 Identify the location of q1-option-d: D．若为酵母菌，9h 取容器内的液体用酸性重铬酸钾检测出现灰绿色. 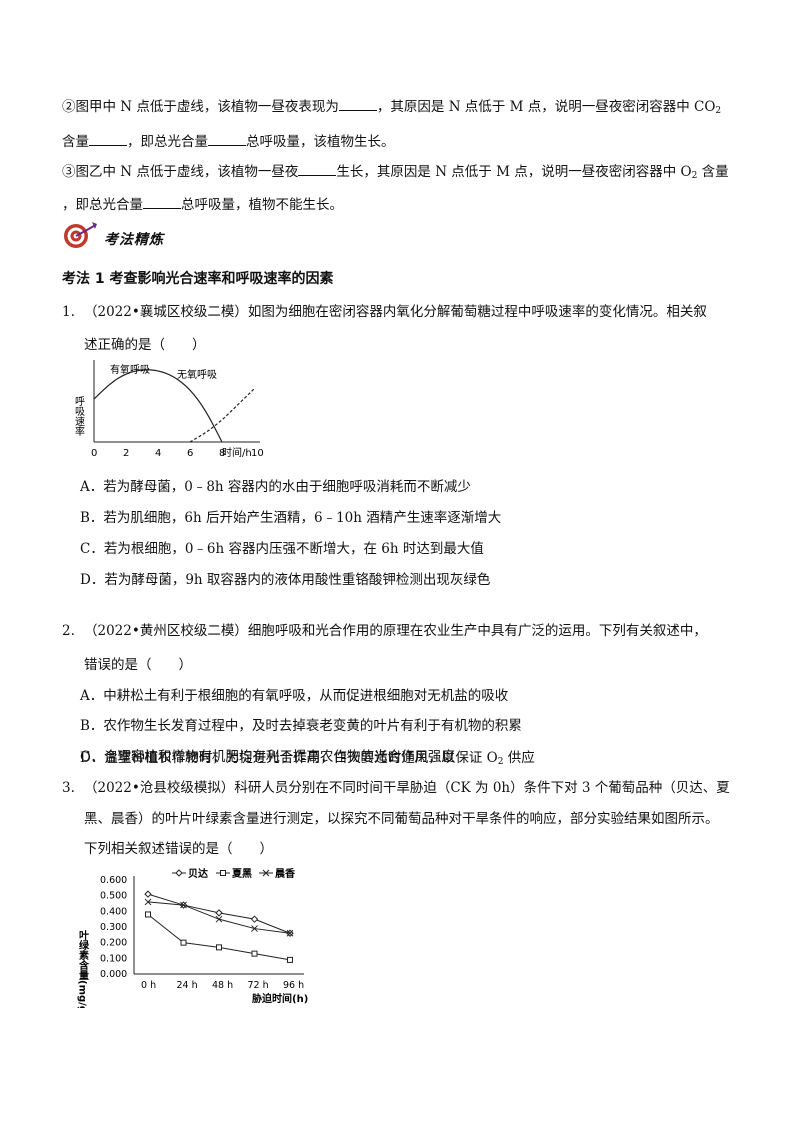
(285, 580).